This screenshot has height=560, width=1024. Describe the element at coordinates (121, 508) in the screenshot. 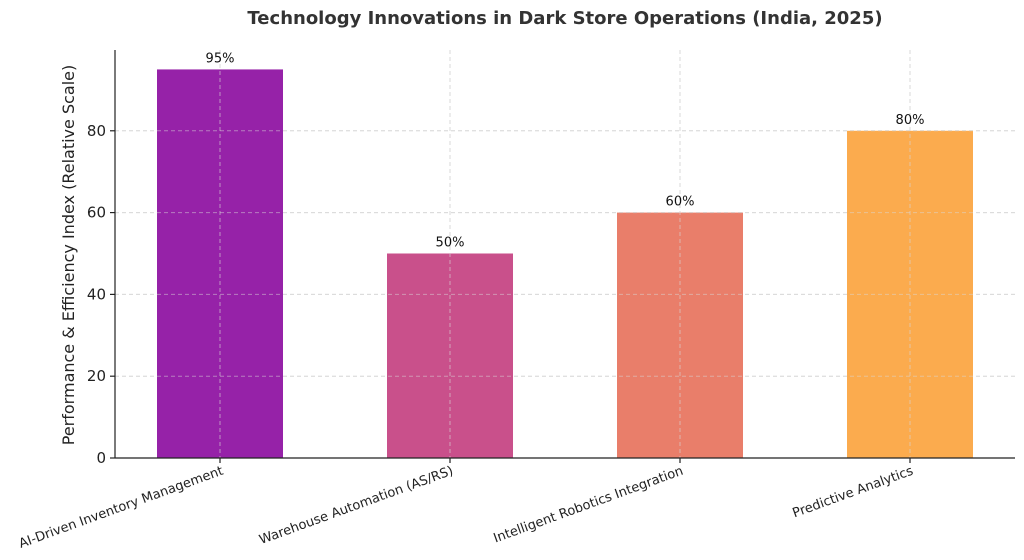

I see `x-tick-label: AI-Driven Inventory Management` at that location.